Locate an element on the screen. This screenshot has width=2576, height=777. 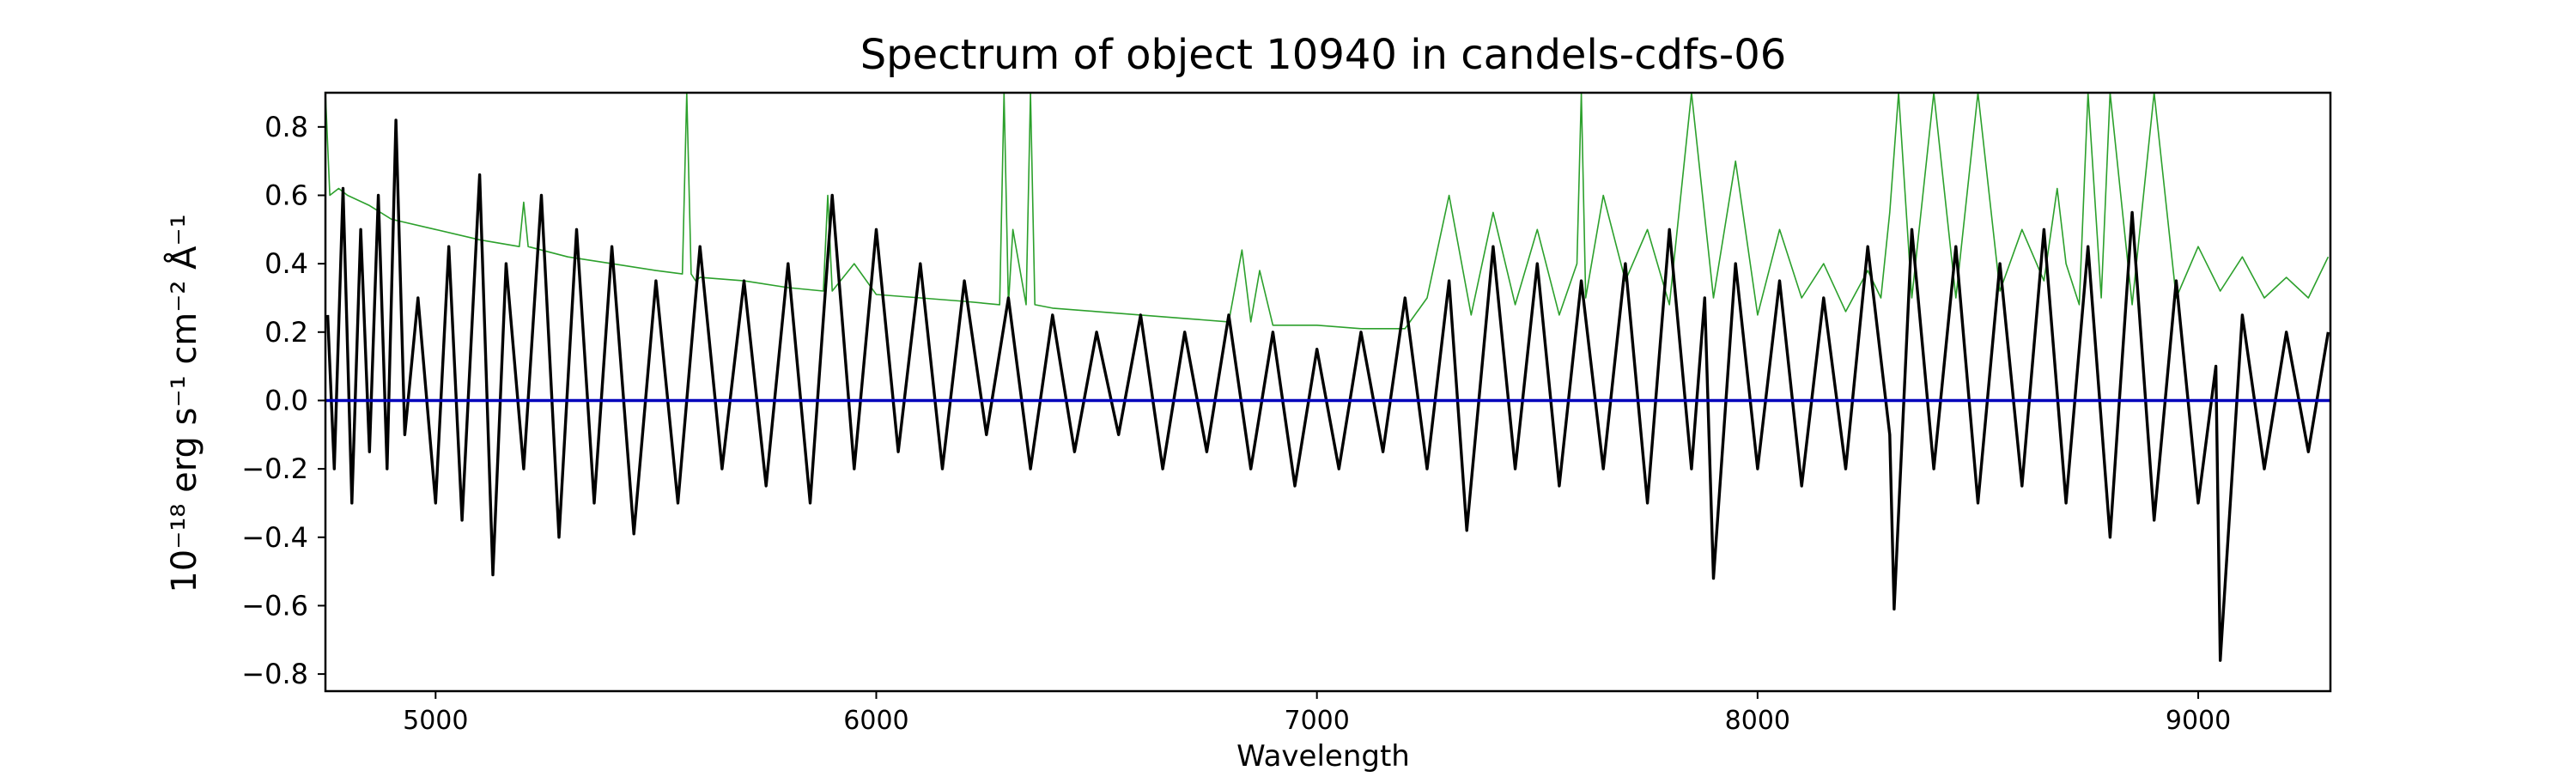
y-tick-label: −0.4 is located at coordinates (274, 537).